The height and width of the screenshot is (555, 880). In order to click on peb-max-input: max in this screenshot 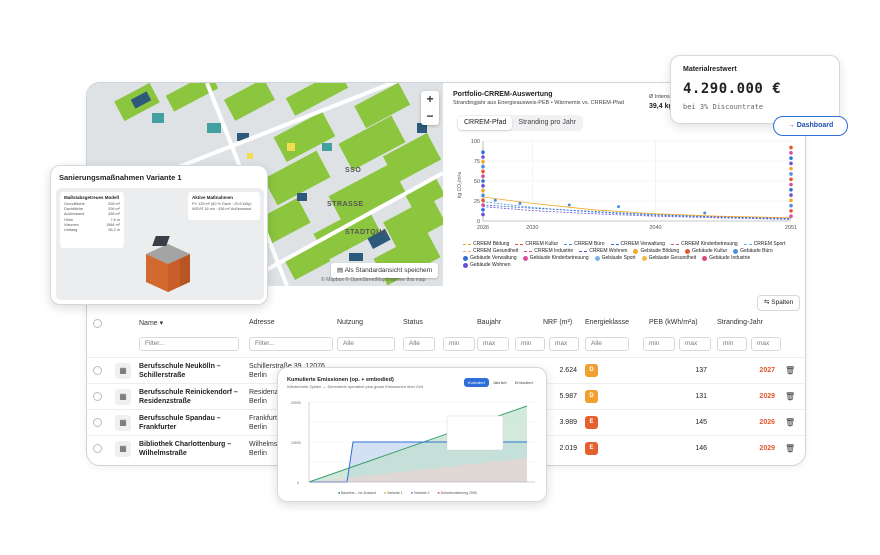, I will do `click(695, 344)`.